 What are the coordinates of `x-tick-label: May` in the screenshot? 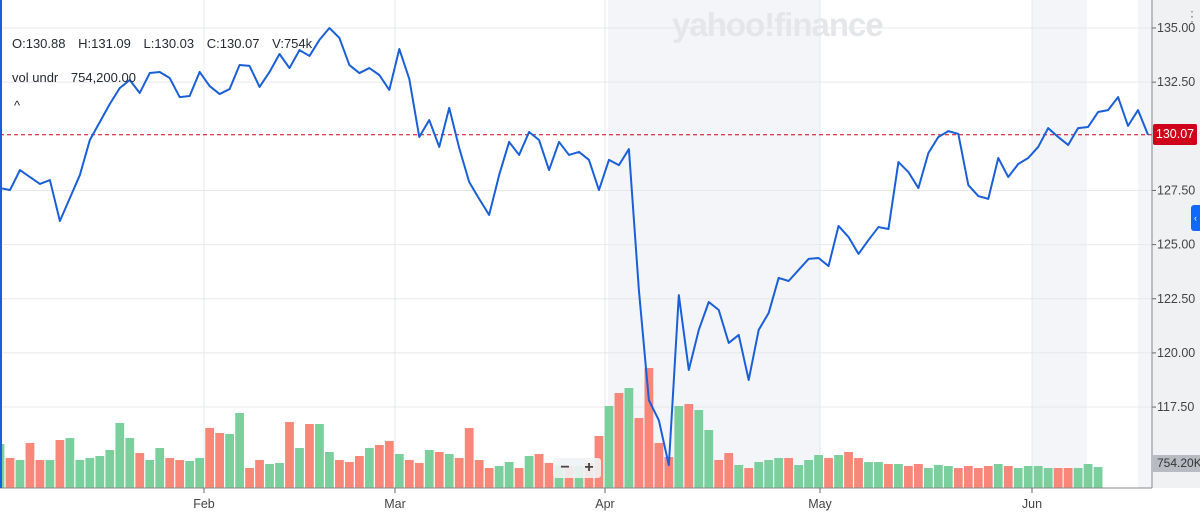 It's located at (820, 504).